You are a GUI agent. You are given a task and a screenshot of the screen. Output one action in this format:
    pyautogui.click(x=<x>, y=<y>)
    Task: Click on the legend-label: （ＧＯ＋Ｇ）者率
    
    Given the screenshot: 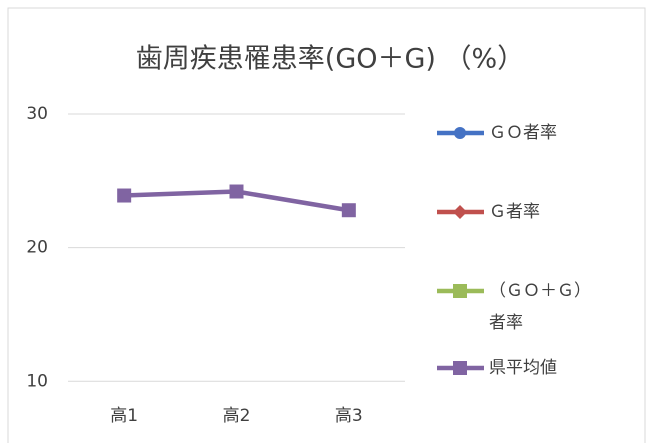 What is the action you would take?
    pyautogui.click(x=540, y=307)
    